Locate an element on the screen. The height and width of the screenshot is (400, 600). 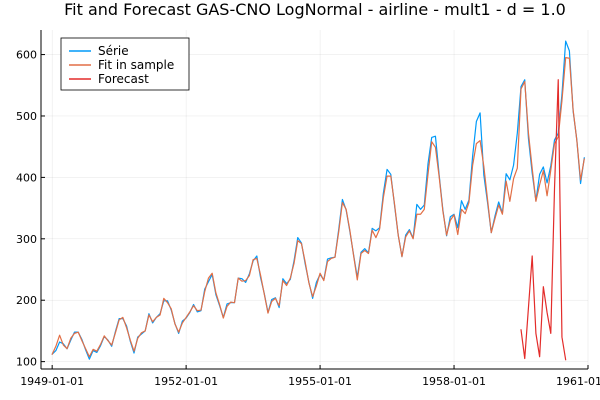
x-tick-label: 1961-01-01 is located at coordinates (578, 381).